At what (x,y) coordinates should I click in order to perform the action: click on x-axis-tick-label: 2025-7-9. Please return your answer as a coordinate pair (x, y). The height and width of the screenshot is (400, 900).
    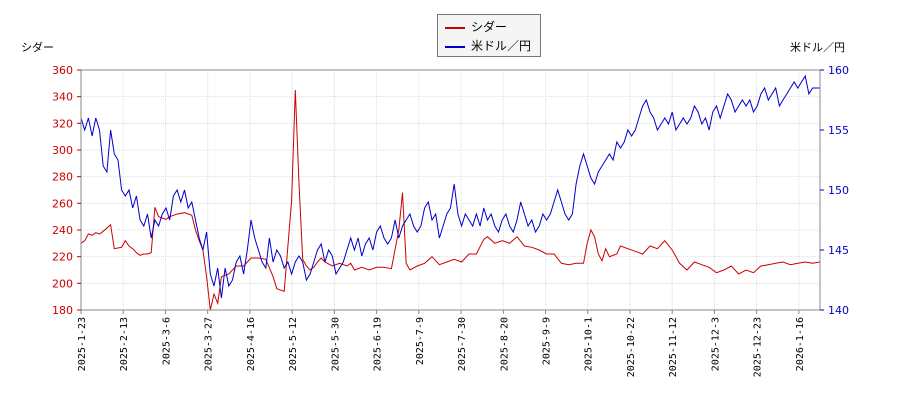
    Looking at the image, I should click on (420, 341).